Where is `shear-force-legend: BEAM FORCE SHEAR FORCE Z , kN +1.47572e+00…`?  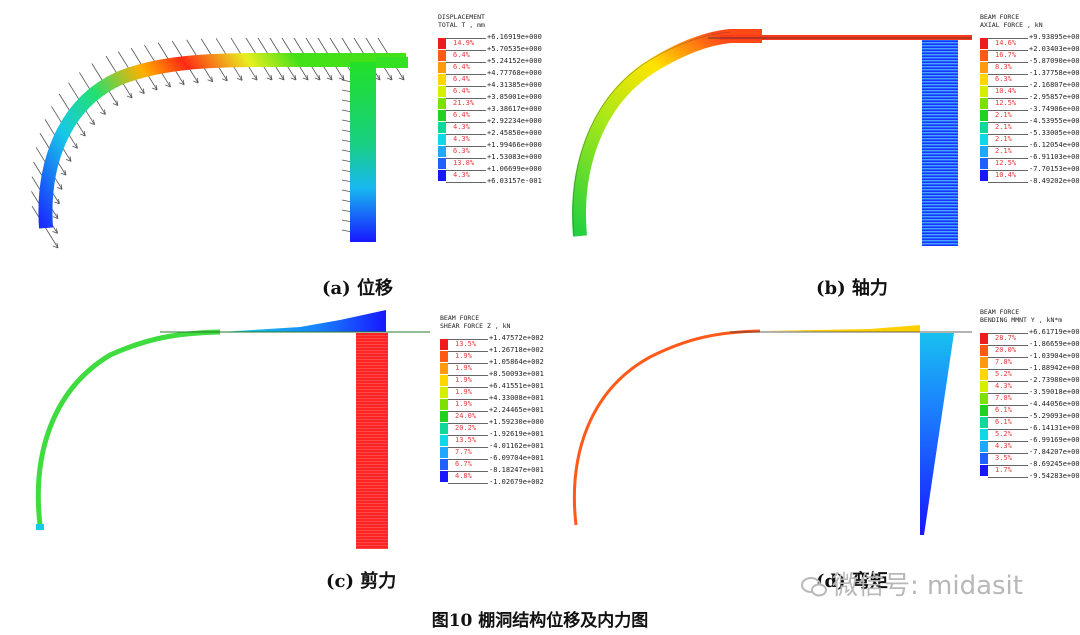
shear-force-legend: BEAM FORCE SHEAR FORCE Z , kN +1.47572e+00… is located at coordinates (492, 442).